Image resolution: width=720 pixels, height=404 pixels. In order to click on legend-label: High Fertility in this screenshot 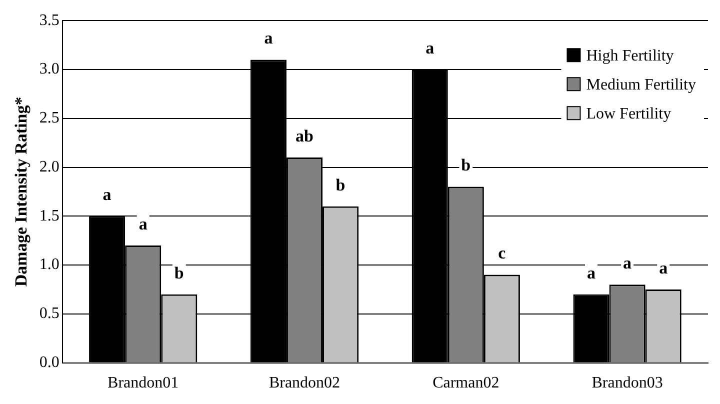, I will do `click(630, 55)`.